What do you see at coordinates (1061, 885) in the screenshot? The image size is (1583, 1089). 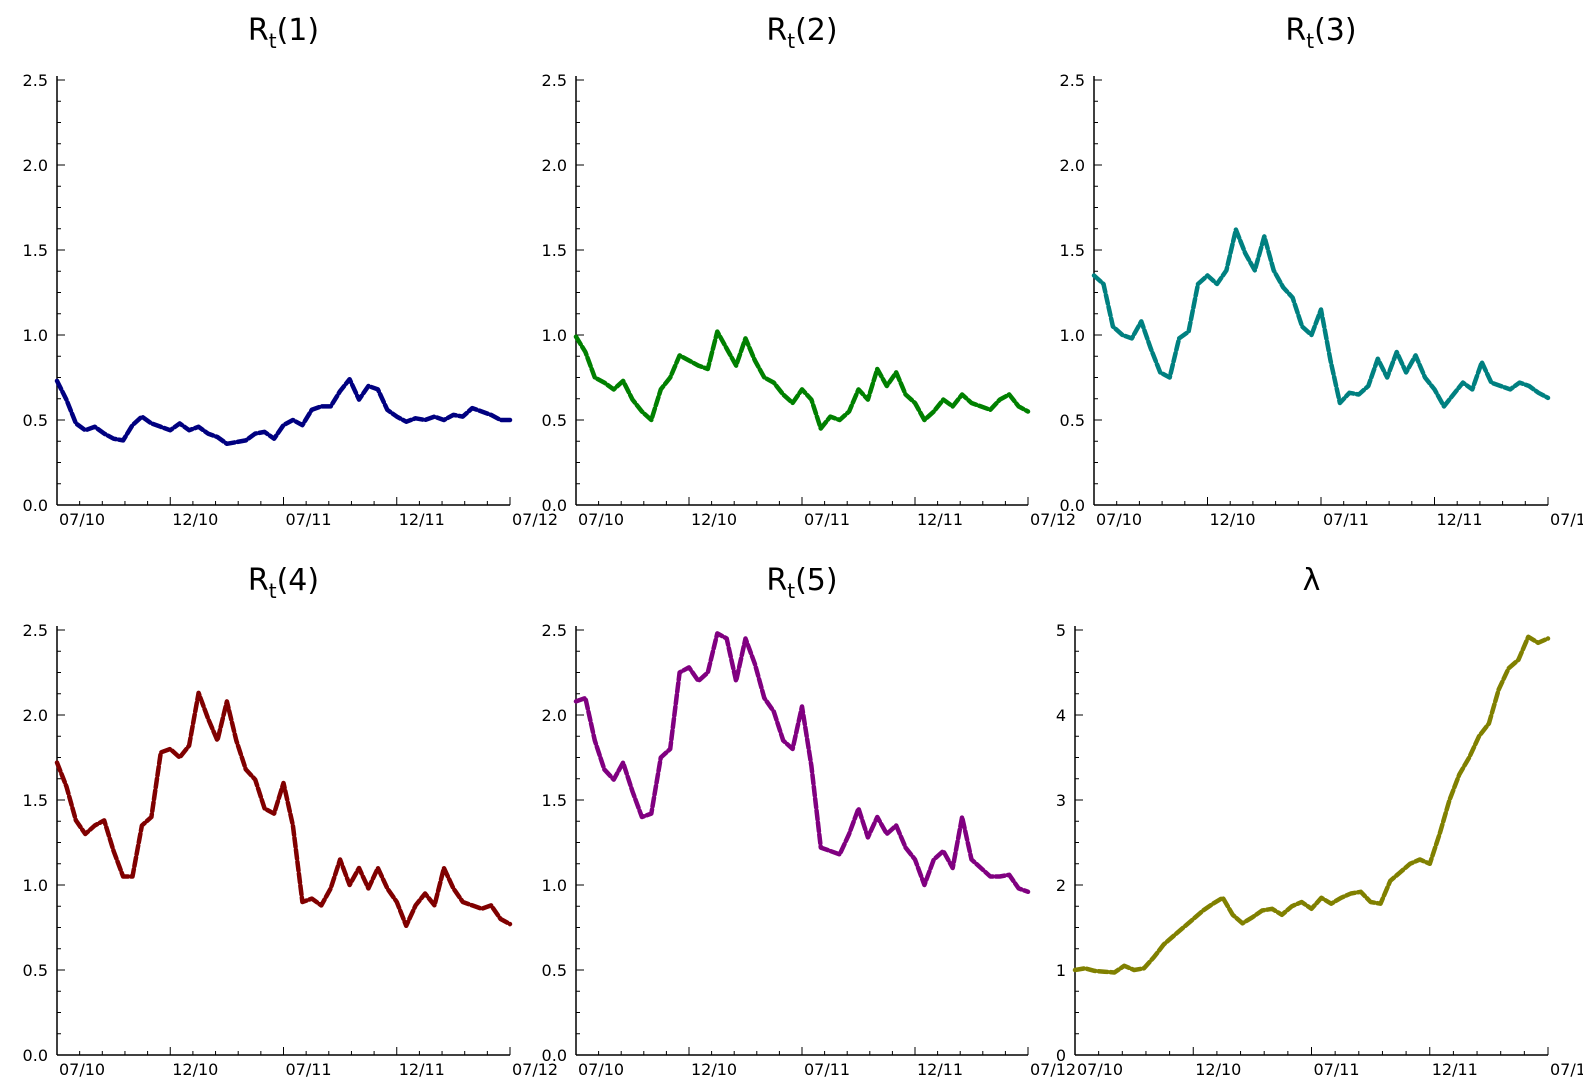 I see `y-tick-label: 2` at bounding box center [1061, 885].